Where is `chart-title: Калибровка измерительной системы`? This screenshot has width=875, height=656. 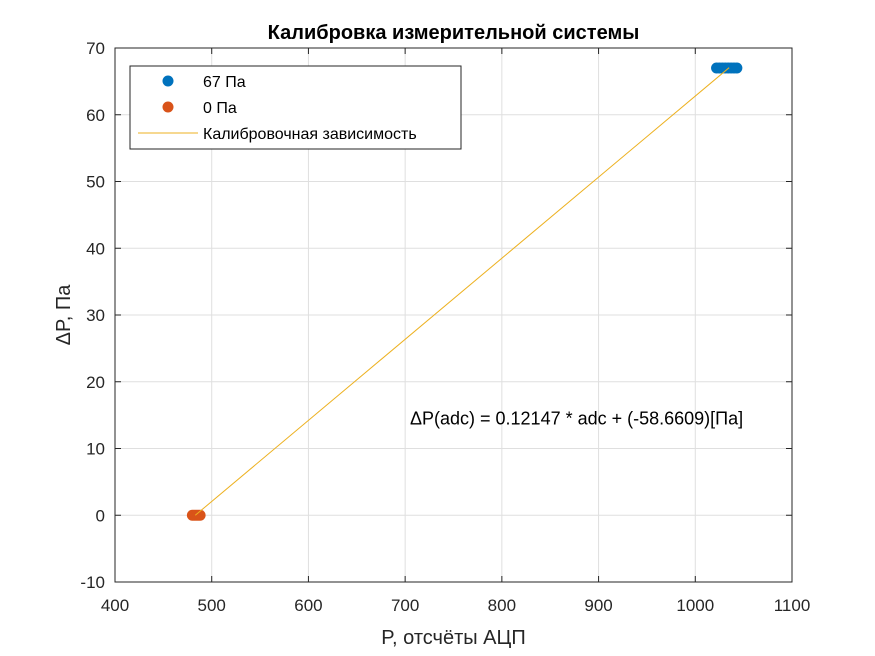
chart-title: Калибровка измерительной системы is located at coordinates (454, 33).